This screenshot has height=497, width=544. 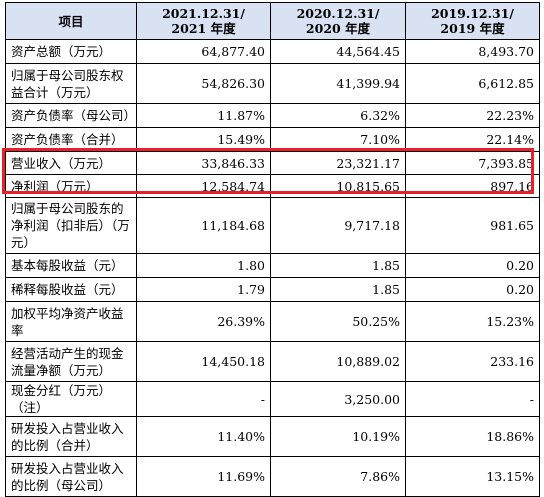 I want to click on header-2019: 2019.12.31/ 2019 年度, so click(x=472, y=21).